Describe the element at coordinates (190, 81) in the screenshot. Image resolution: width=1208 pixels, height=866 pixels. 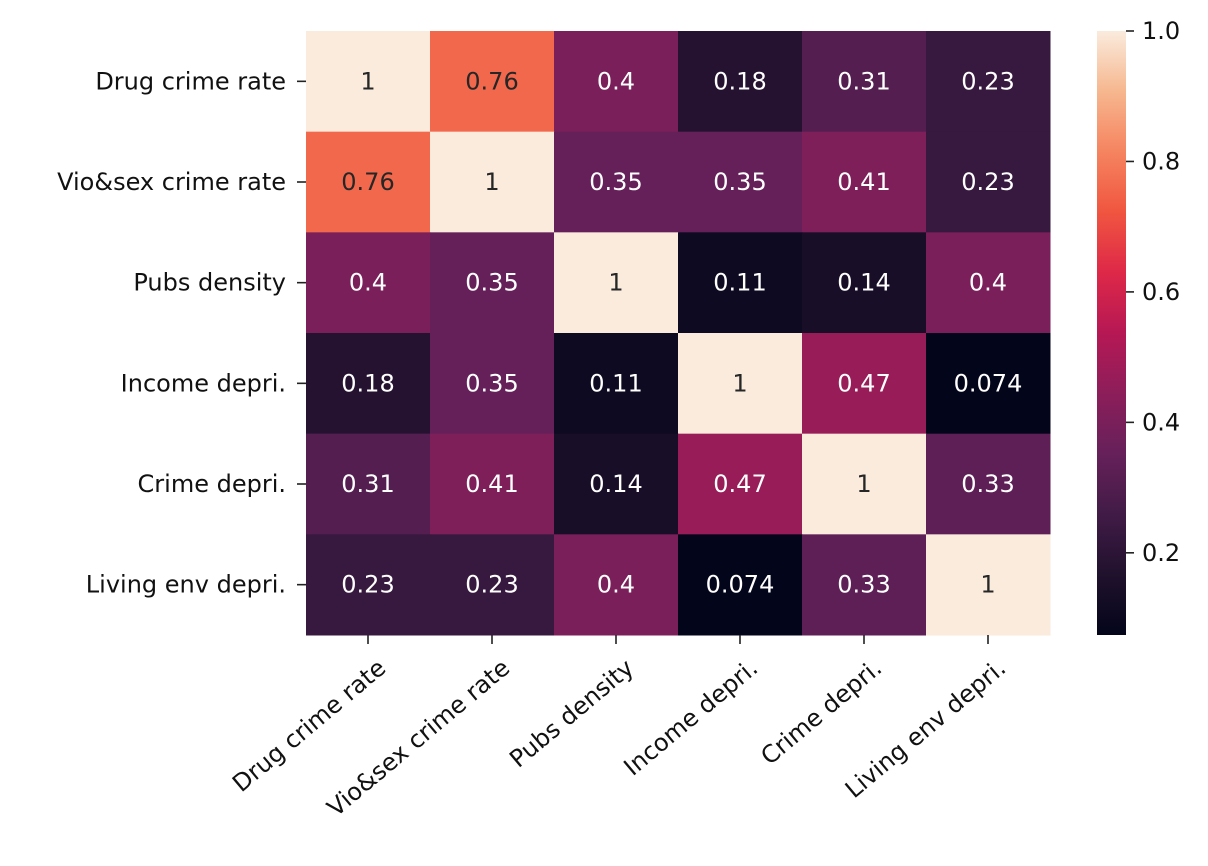
I see `y-tick-label-drug-crime-rate: Drug crime rate` at that location.